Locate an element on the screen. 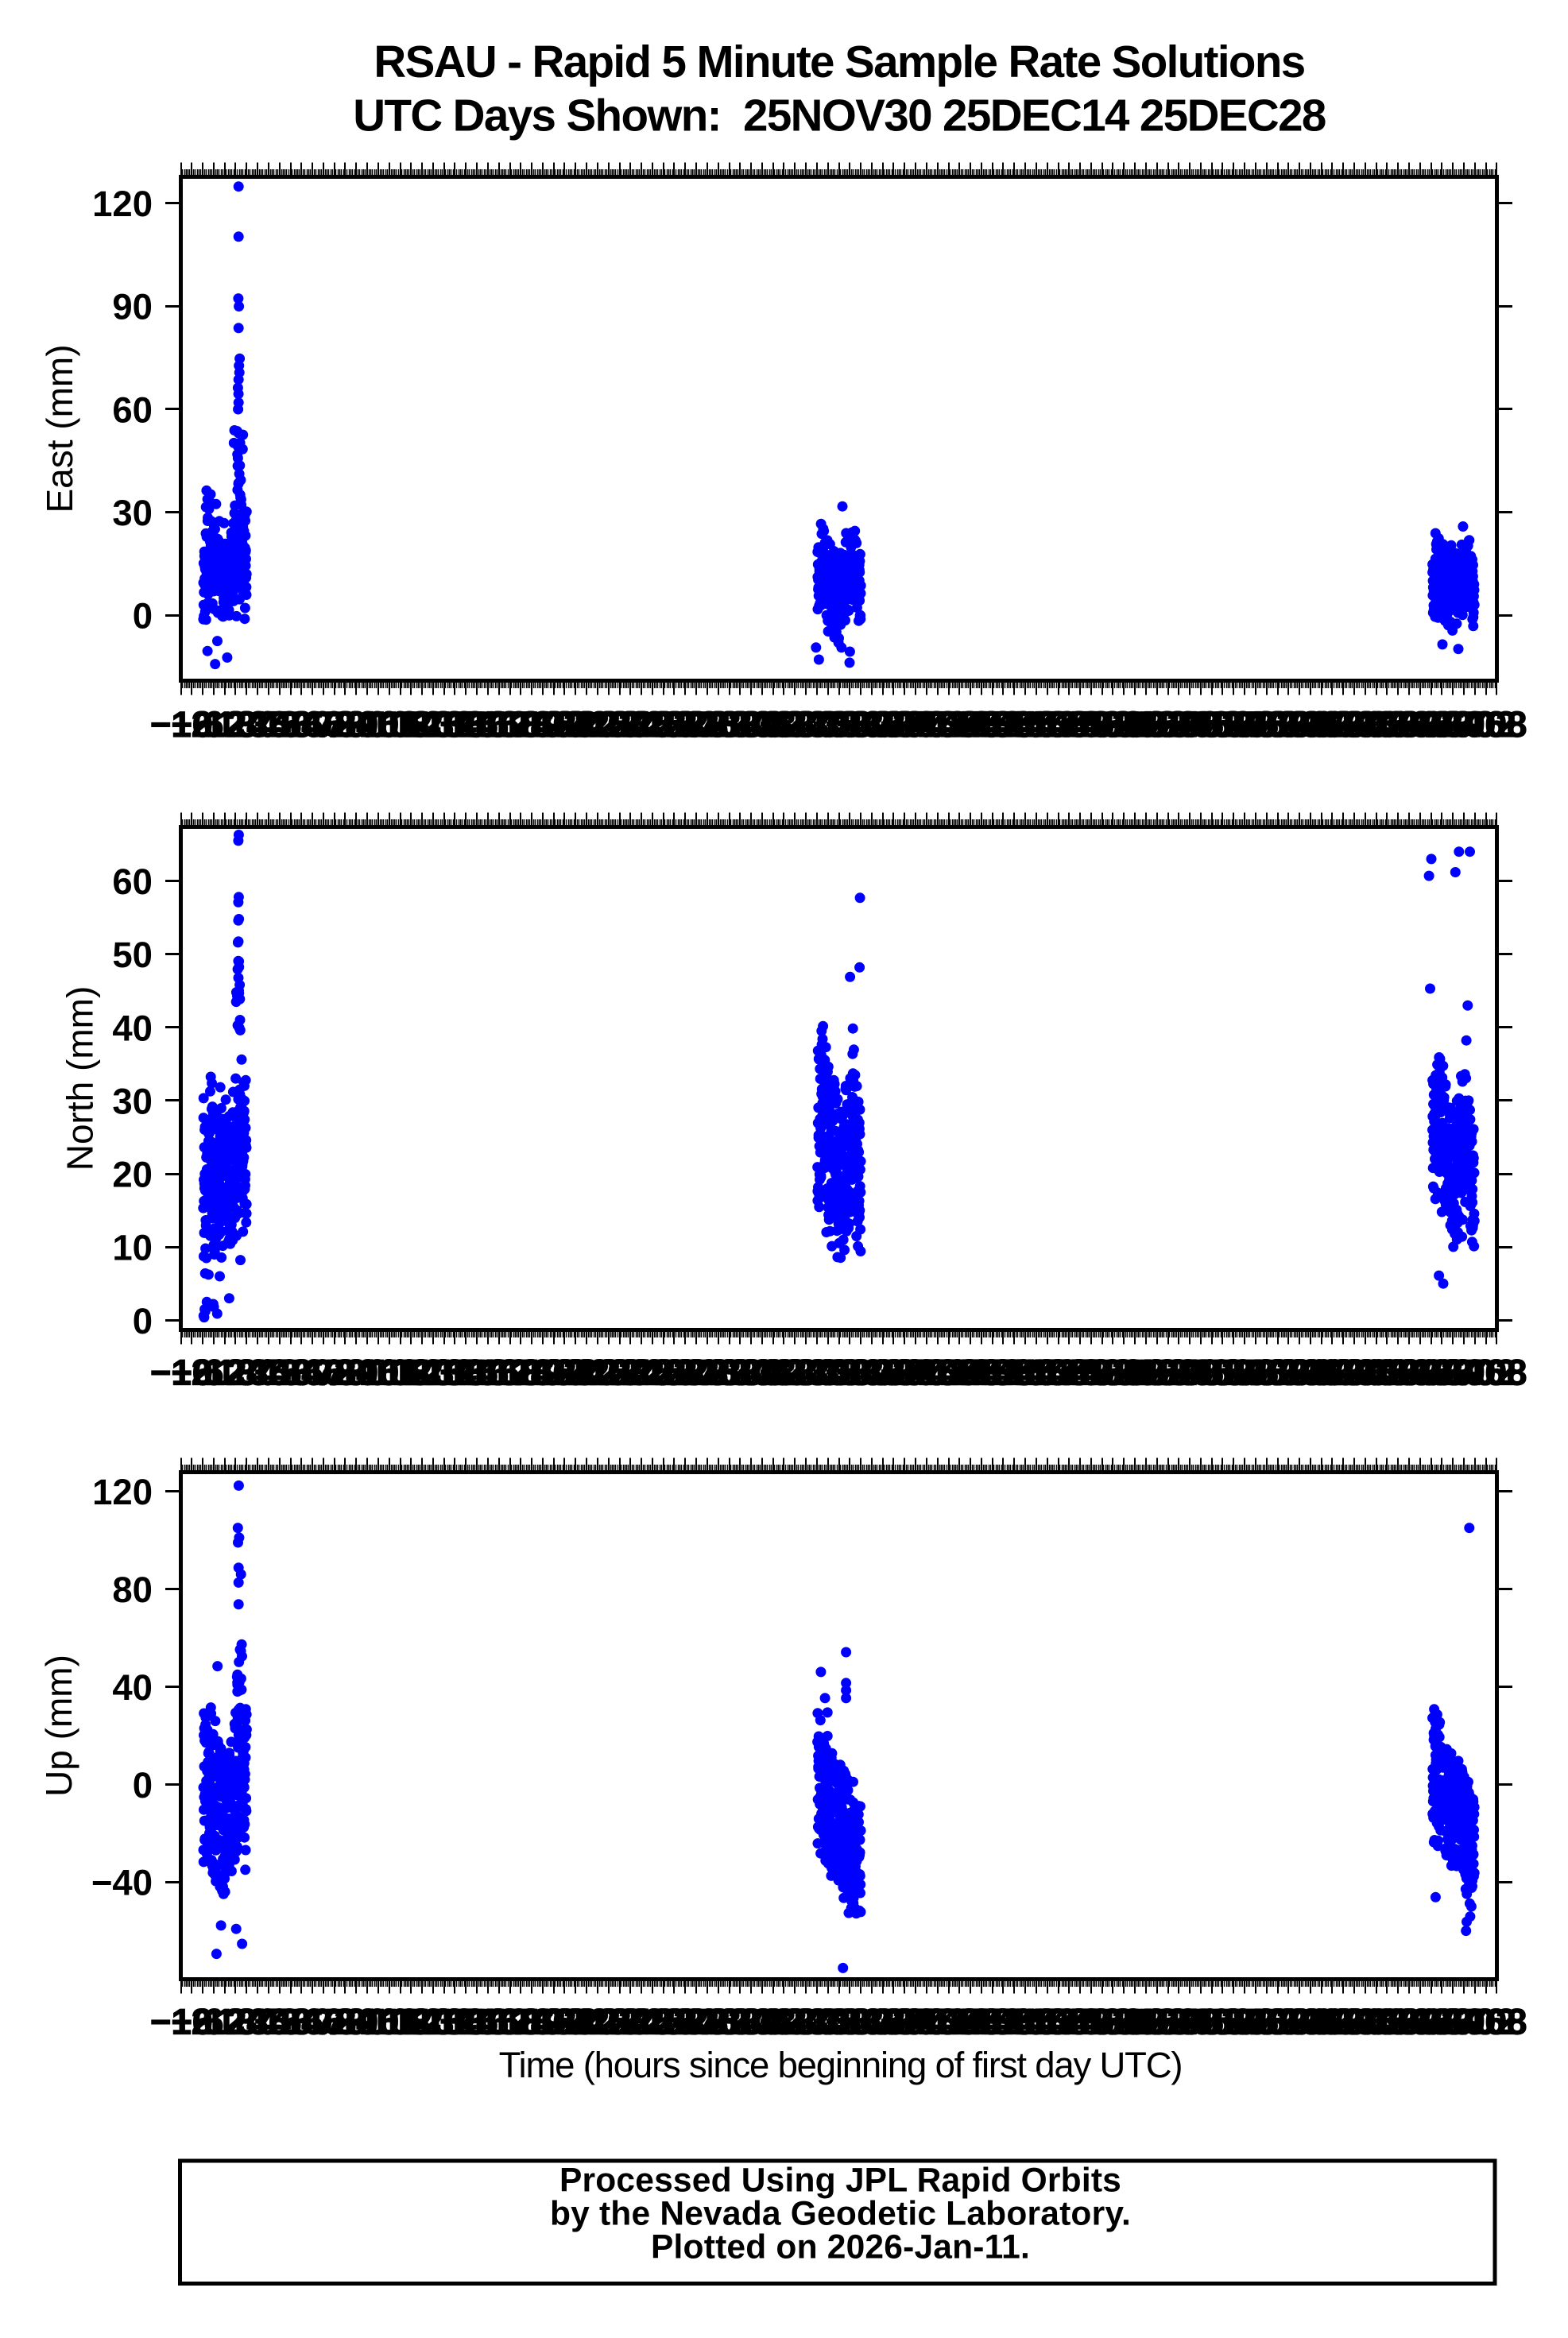  svg-text: 258 is located at coordinates (675, 1373).